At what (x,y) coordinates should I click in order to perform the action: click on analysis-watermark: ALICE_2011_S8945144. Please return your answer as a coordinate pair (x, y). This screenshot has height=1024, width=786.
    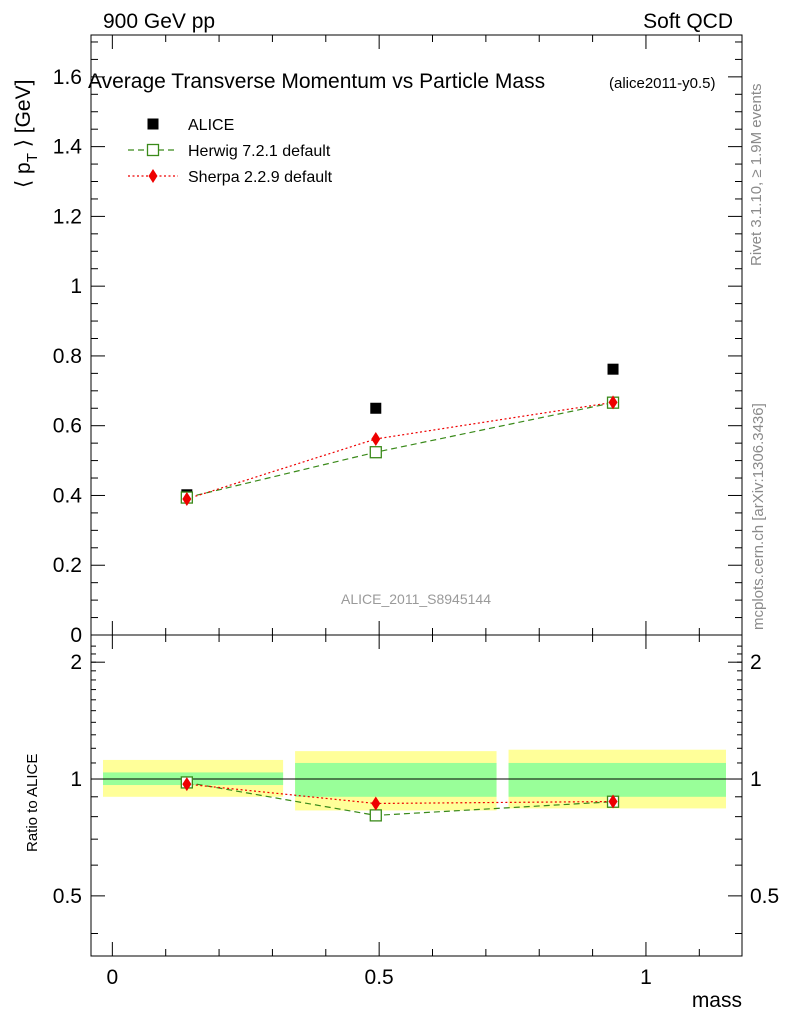
    Looking at the image, I should click on (416, 599).